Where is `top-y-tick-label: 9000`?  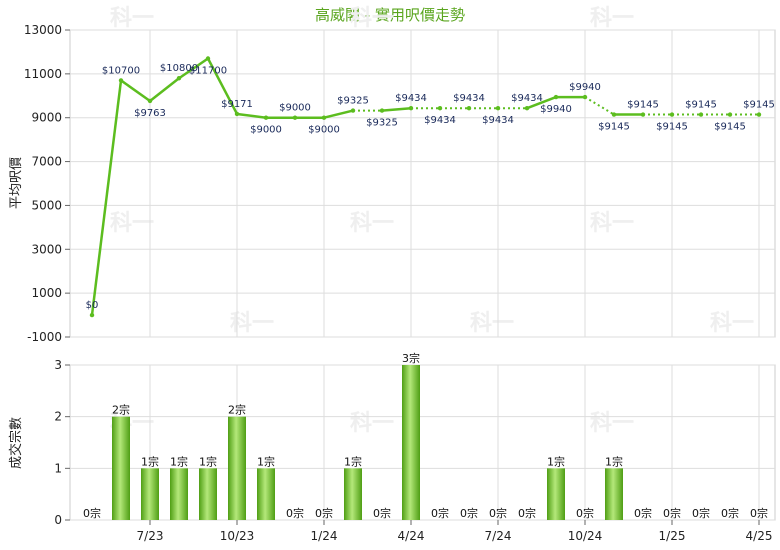
top-y-tick-label: 9000 is located at coordinates (46, 118).